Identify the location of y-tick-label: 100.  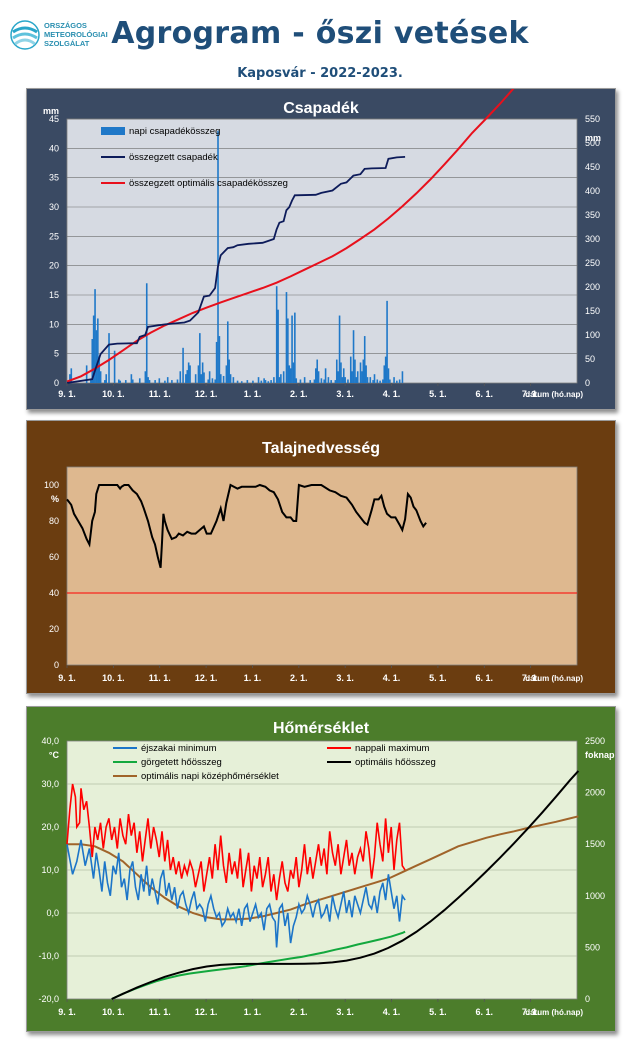
(51, 485).